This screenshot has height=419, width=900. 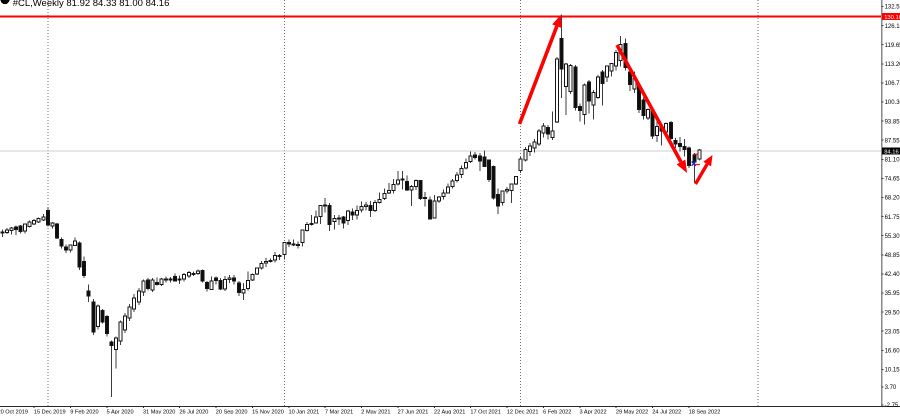 I want to click on svg-text: 68.20, so click(x=892, y=199).